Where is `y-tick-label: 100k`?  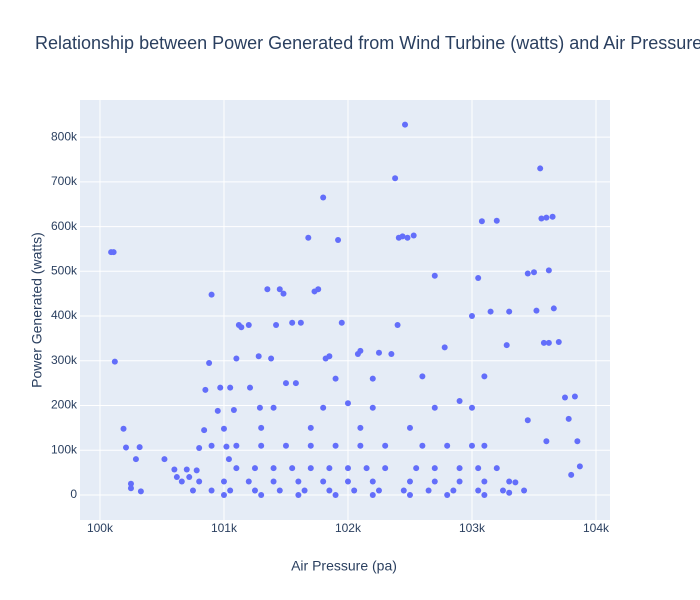
y-tick-label: 100k is located at coordinates (64, 449).